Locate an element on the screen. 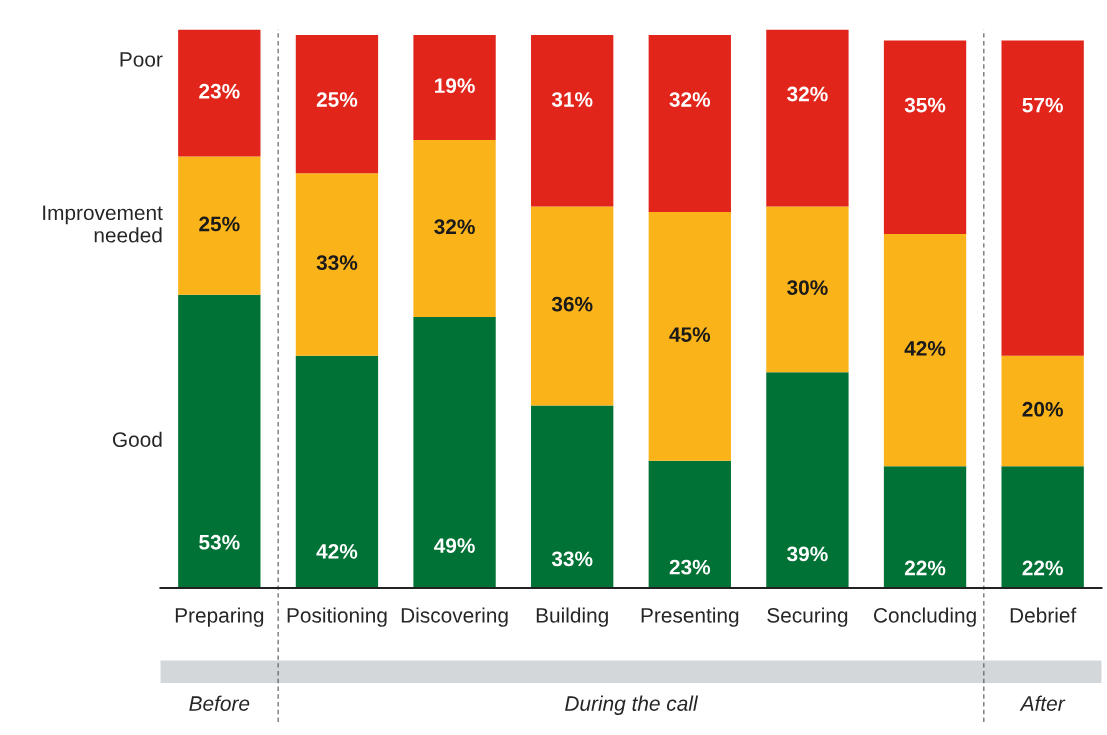  text: During the call is located at coordinates (632, 705).